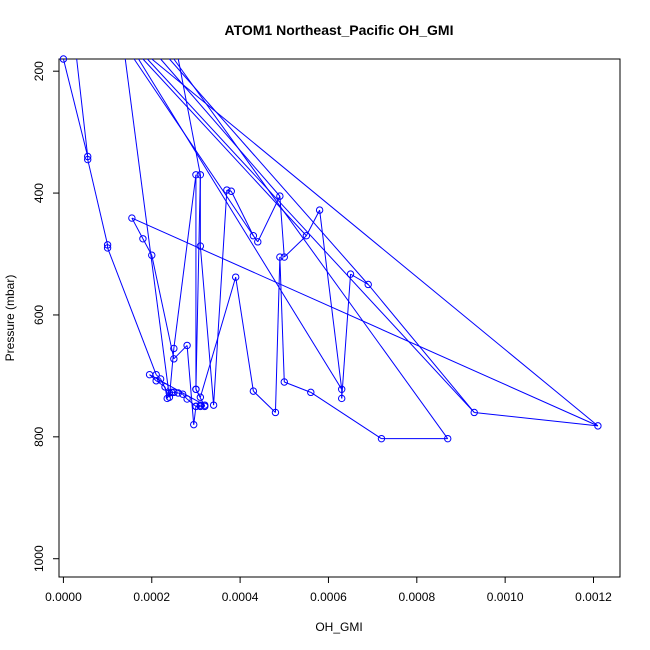 This screenshot has width=650, height=650. I want to click on x-tick-label: 0.0006, so click(328, 597).